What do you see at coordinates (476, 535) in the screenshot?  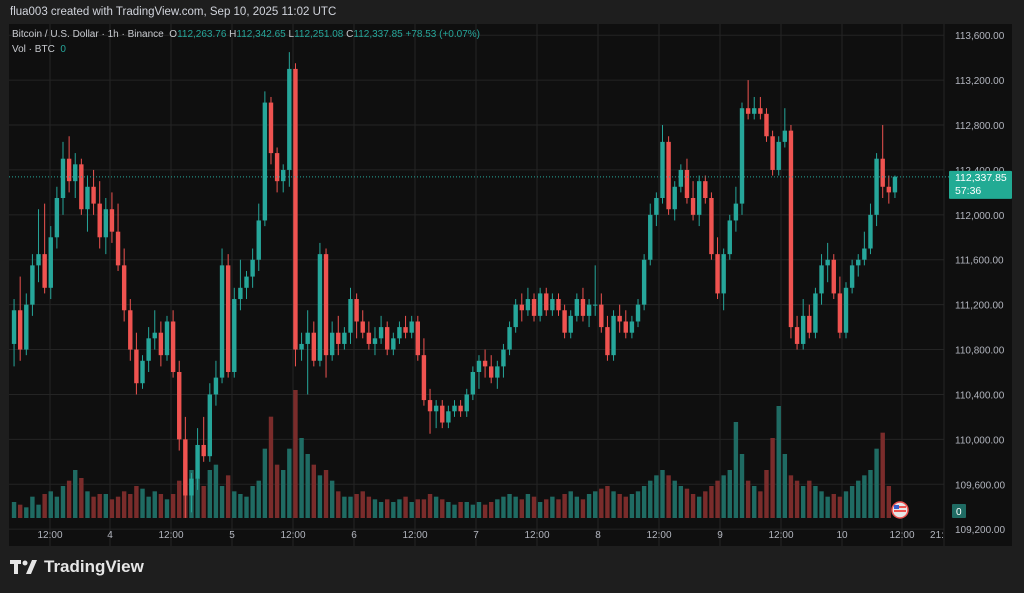 I see `time-tick-label: 7` at bounding box center [476, 535].